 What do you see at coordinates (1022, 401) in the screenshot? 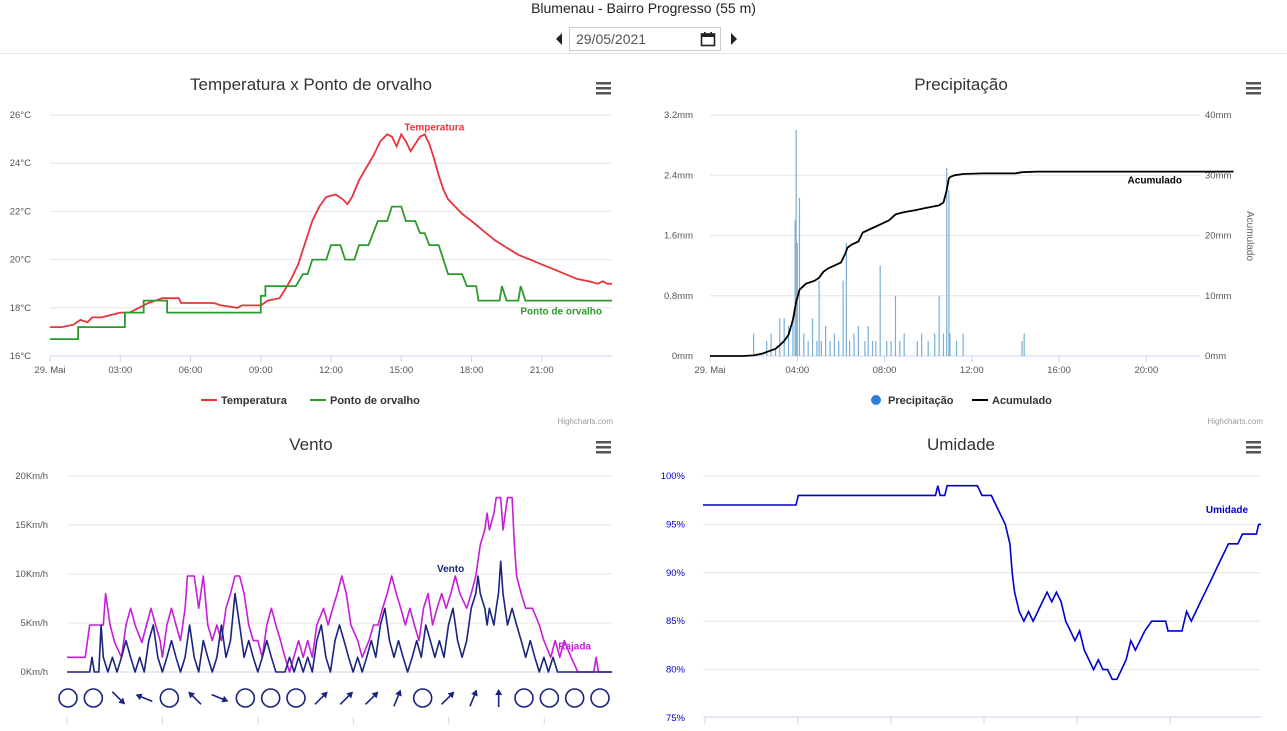
I see `legend-label: Acumulado` at bounding box center [1022, 401].